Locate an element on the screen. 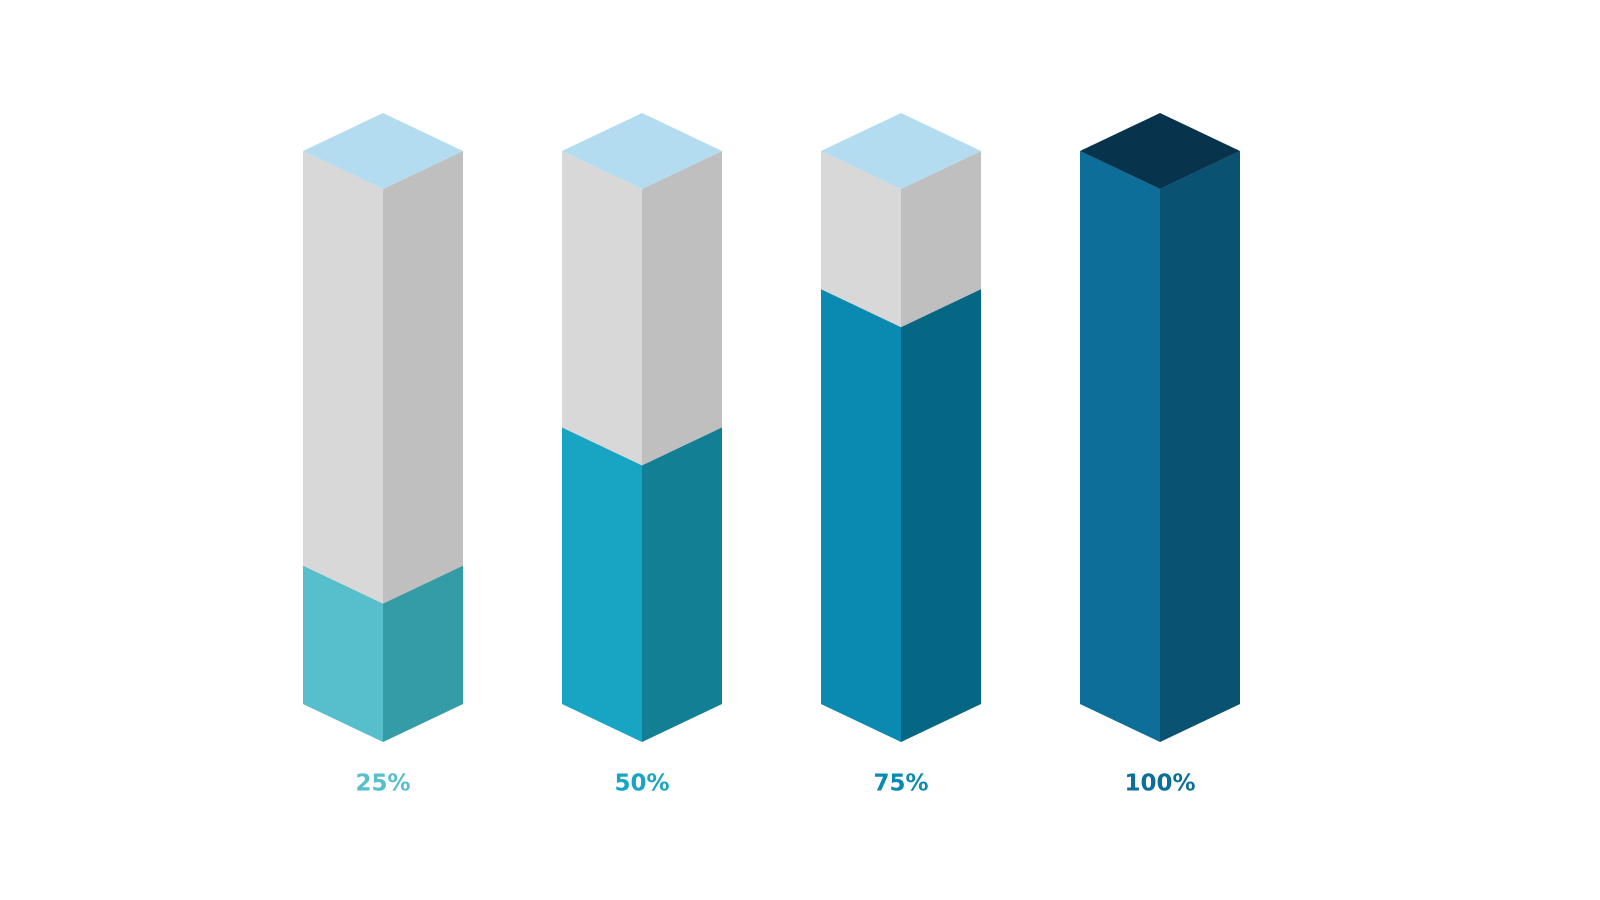 This screenshot has width=1600, height=900. value-label: 100% is located at coordinates (1159, 784).